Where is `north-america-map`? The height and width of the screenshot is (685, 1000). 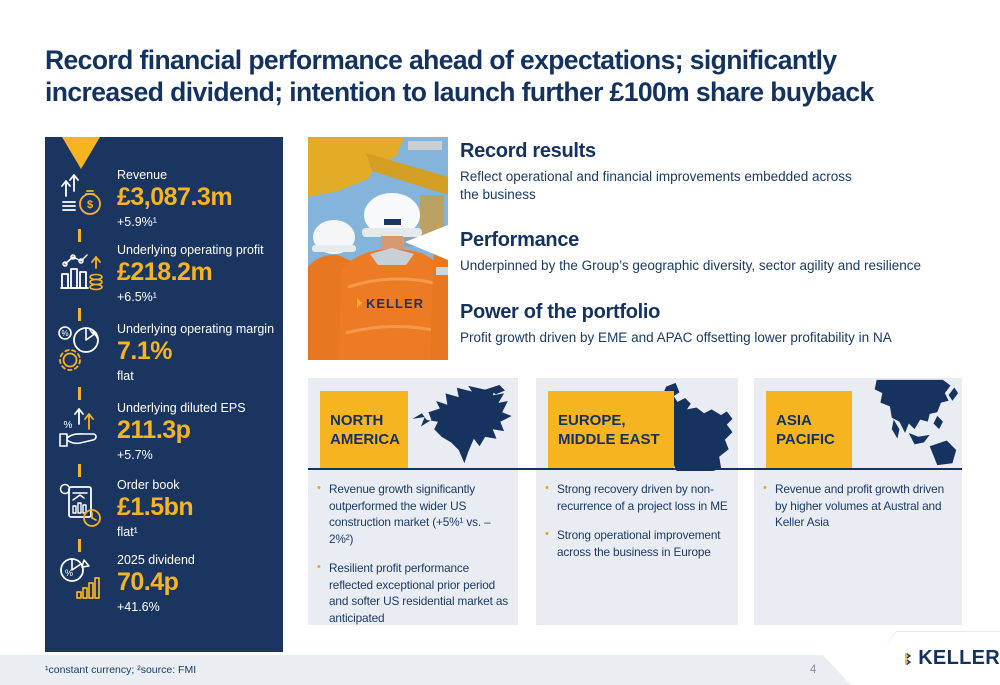 north-america-map is located at coordinates (462, 424).